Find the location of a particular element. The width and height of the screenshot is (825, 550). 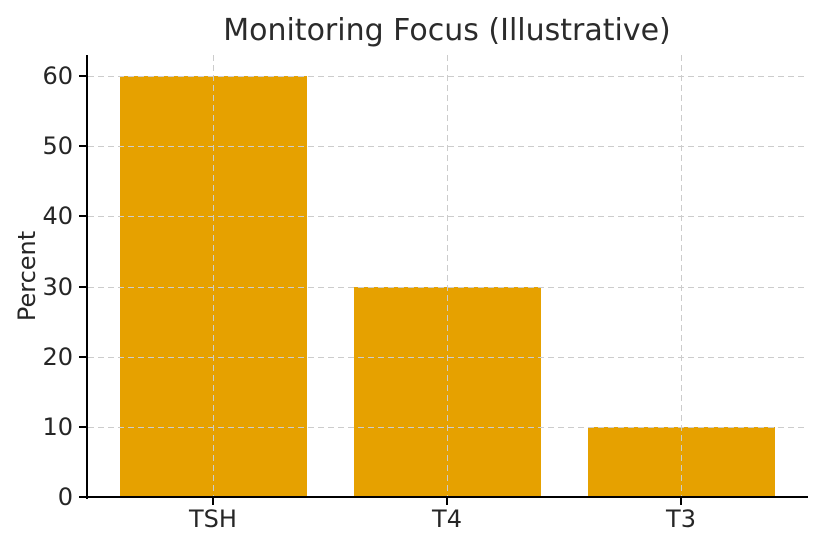

y-tick-label: 20 is located at coordinates (57, 356).